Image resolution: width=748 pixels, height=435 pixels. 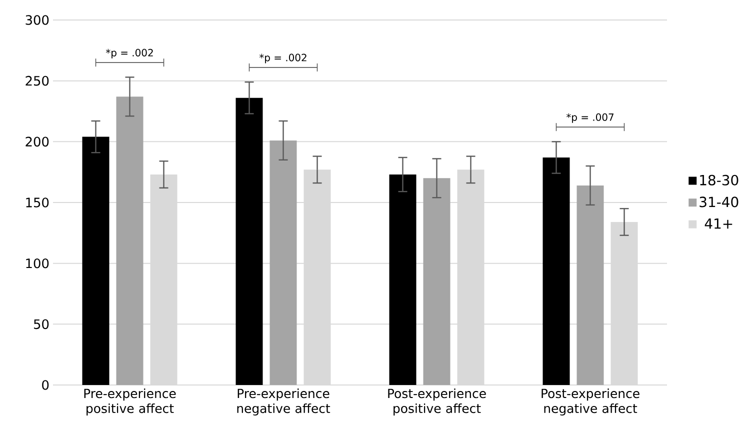 What do you see at coordinates (45, 385) in the screenshot?
I see `y-tick-label: 0` at bounding box center [45, 385].